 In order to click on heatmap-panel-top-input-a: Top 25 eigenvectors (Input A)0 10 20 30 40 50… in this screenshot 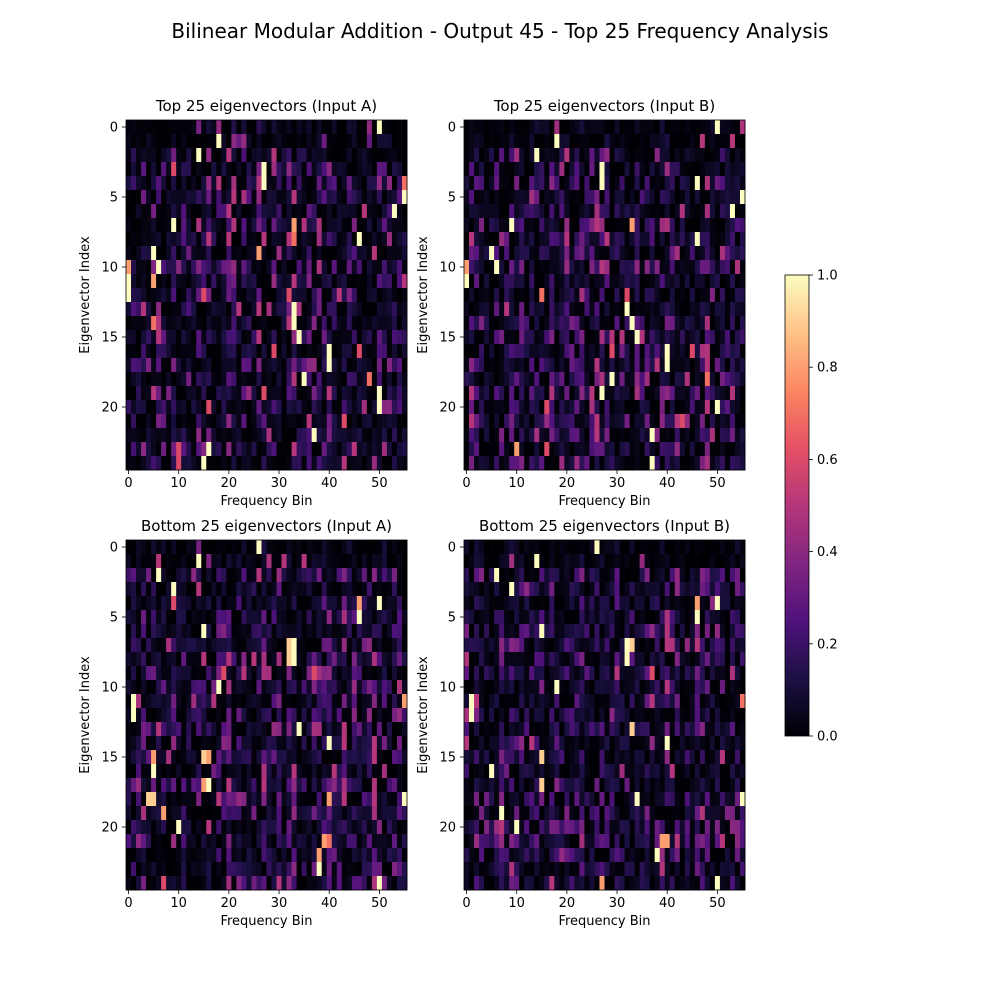, I will do `click(243, 303)`.